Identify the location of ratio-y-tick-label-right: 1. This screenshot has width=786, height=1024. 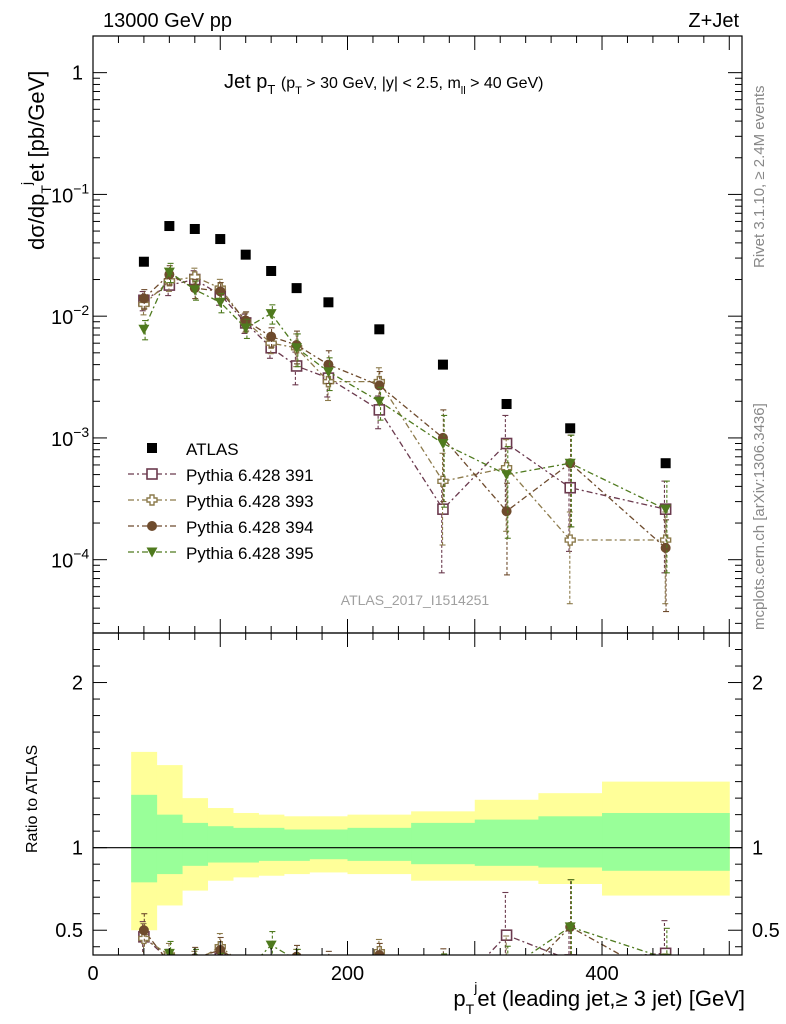
(757, 849).